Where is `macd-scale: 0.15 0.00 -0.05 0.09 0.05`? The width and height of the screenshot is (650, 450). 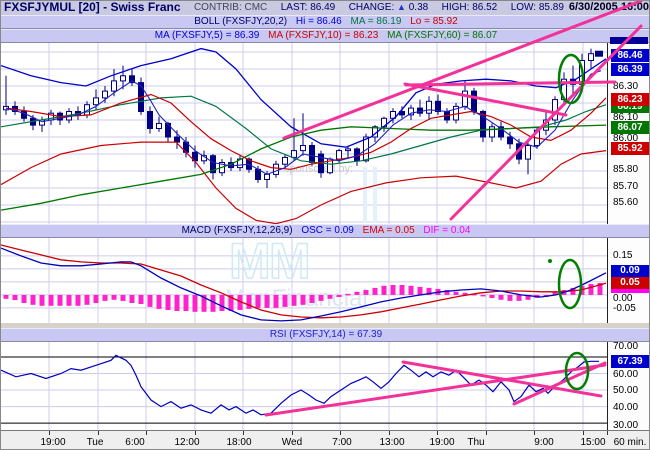 macd-scale: 0.15 0.00 -0.05 0.09 0.05 is located at coordinates (628, 280).